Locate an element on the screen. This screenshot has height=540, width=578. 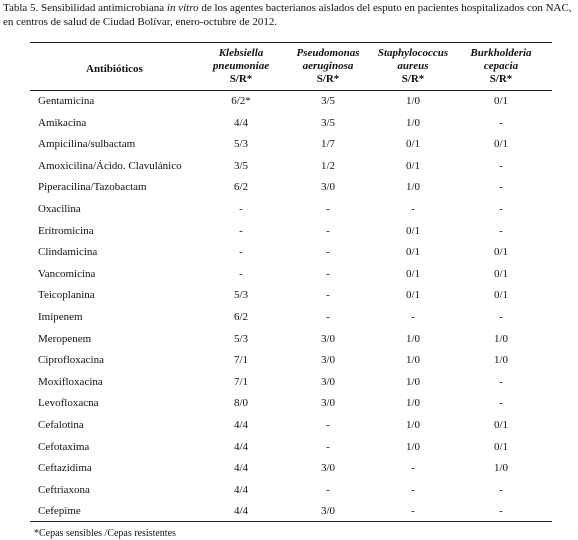
row-label: Vancomicina is located at coordinates (67, 273).